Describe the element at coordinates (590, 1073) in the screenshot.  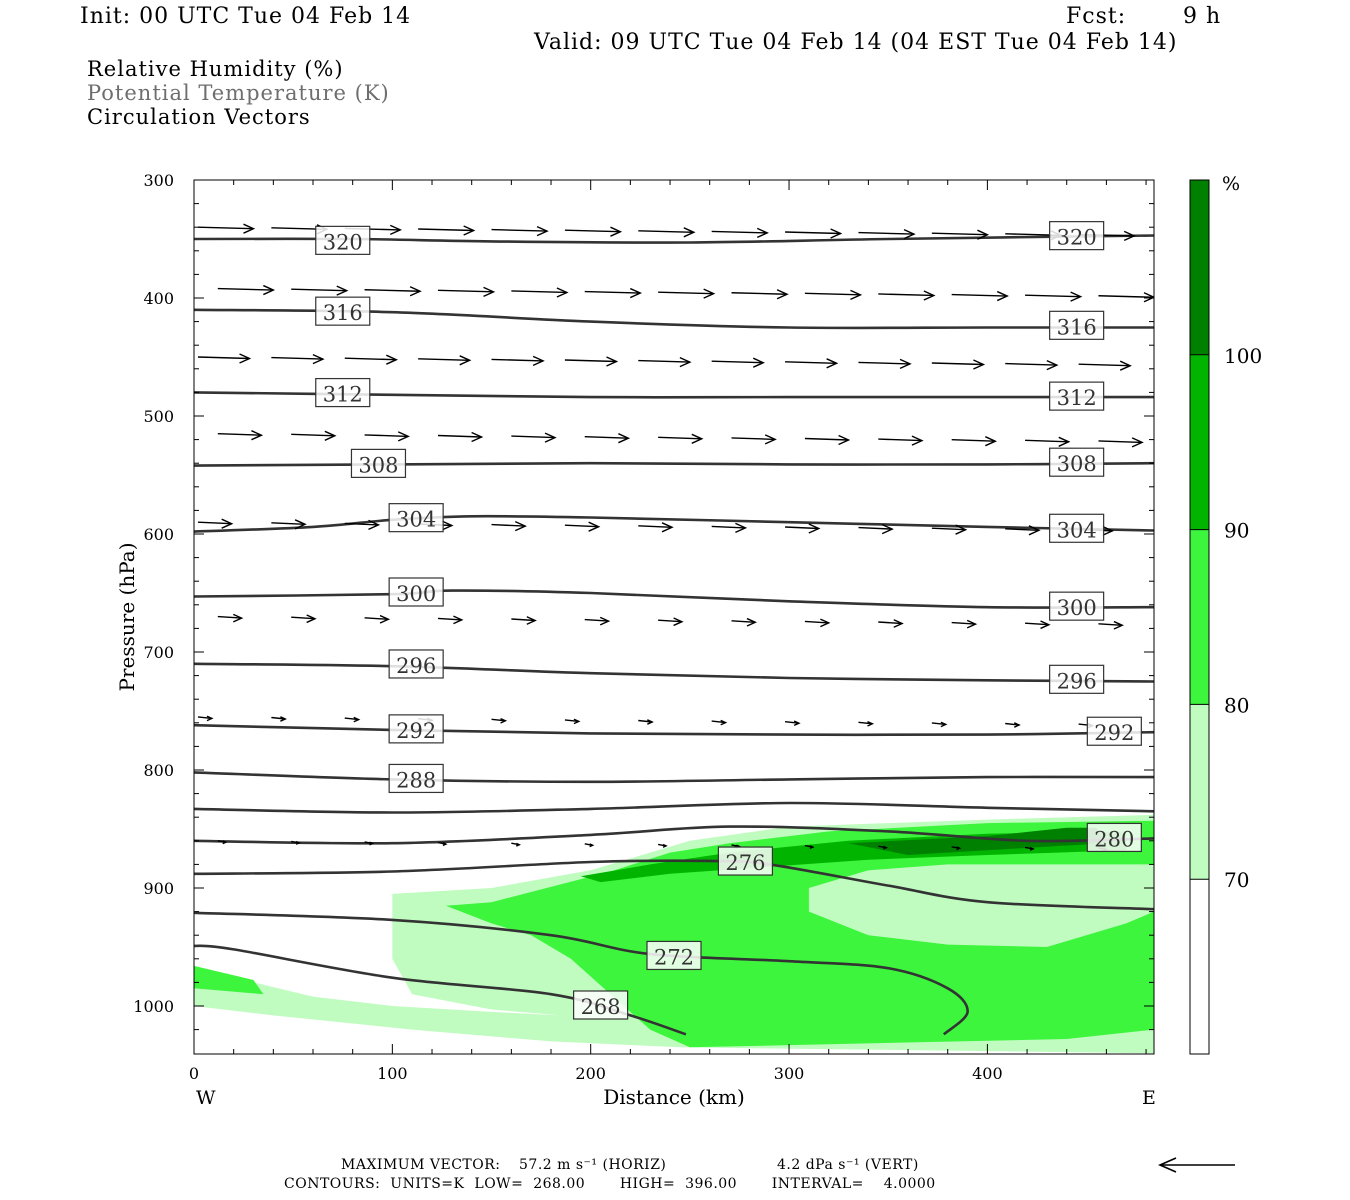
I see `x-tick-label: 200` at that location.